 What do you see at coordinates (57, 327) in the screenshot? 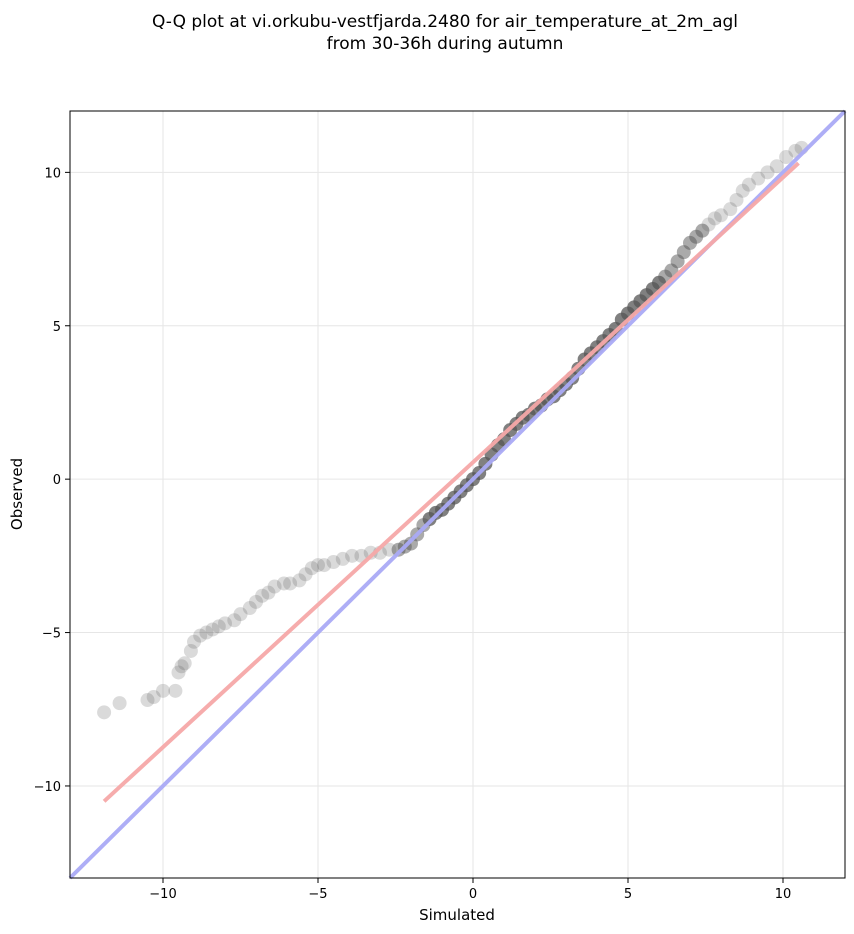
I see `y-tick-label: 5` at bounding box center [57, 327].